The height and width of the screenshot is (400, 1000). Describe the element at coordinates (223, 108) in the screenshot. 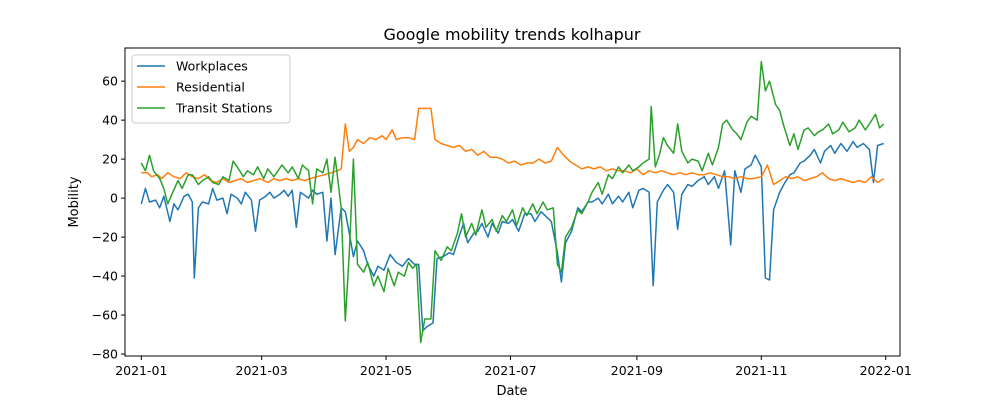

I see `legend-label-transit-stations: Transit Stations` at that location.